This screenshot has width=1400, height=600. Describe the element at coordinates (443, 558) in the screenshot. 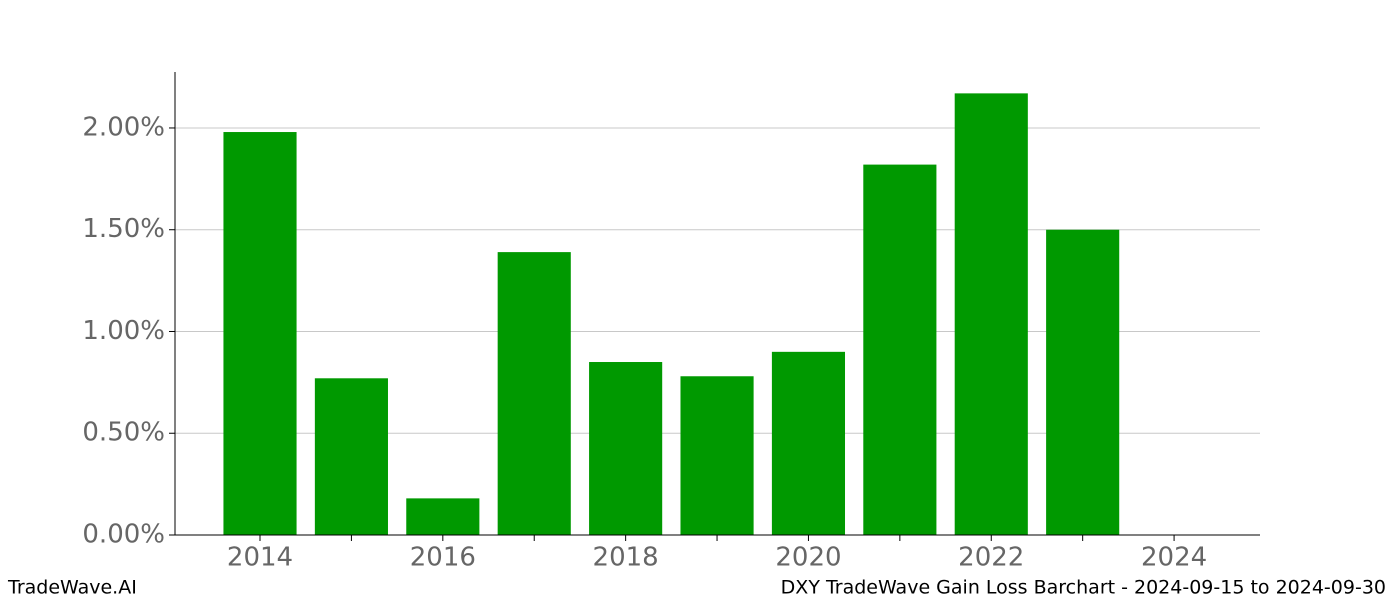

I see `x-tick-label: 2016` at that location.